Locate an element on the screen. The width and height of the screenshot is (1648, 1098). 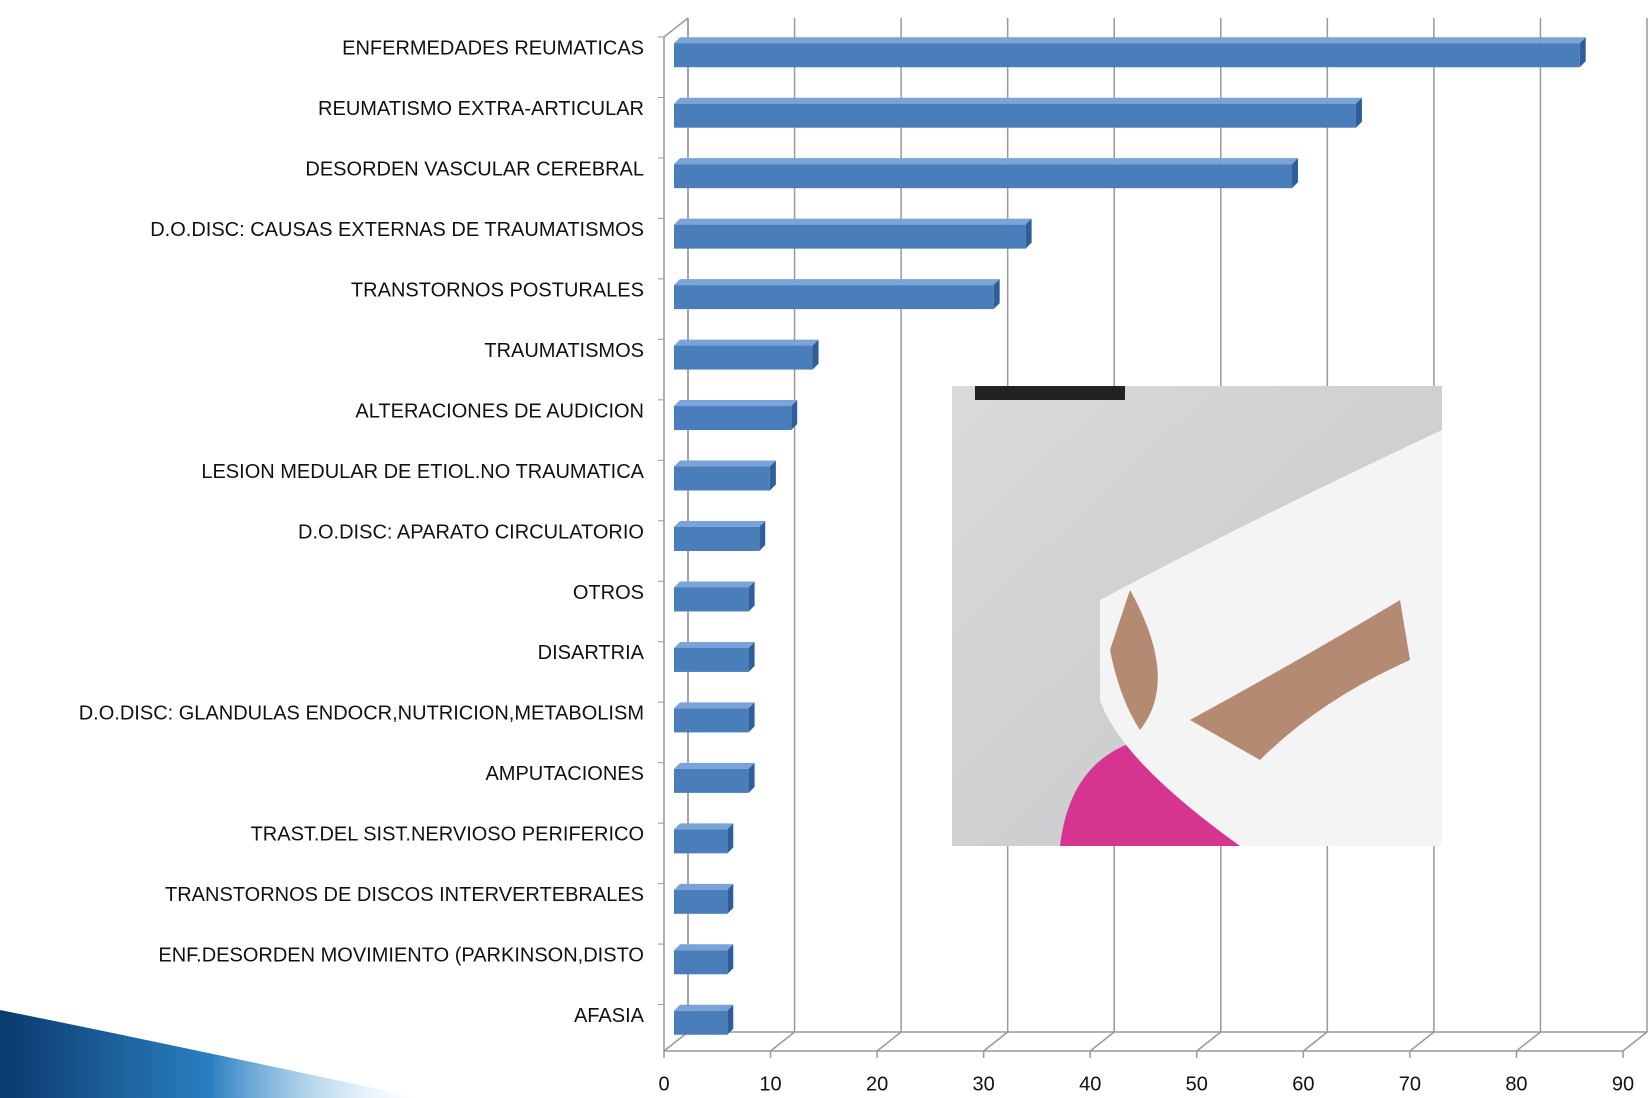
y-tick-label: D.O.DISC: APARATO CIRCULATORIO is located at coordinates (471, 532).